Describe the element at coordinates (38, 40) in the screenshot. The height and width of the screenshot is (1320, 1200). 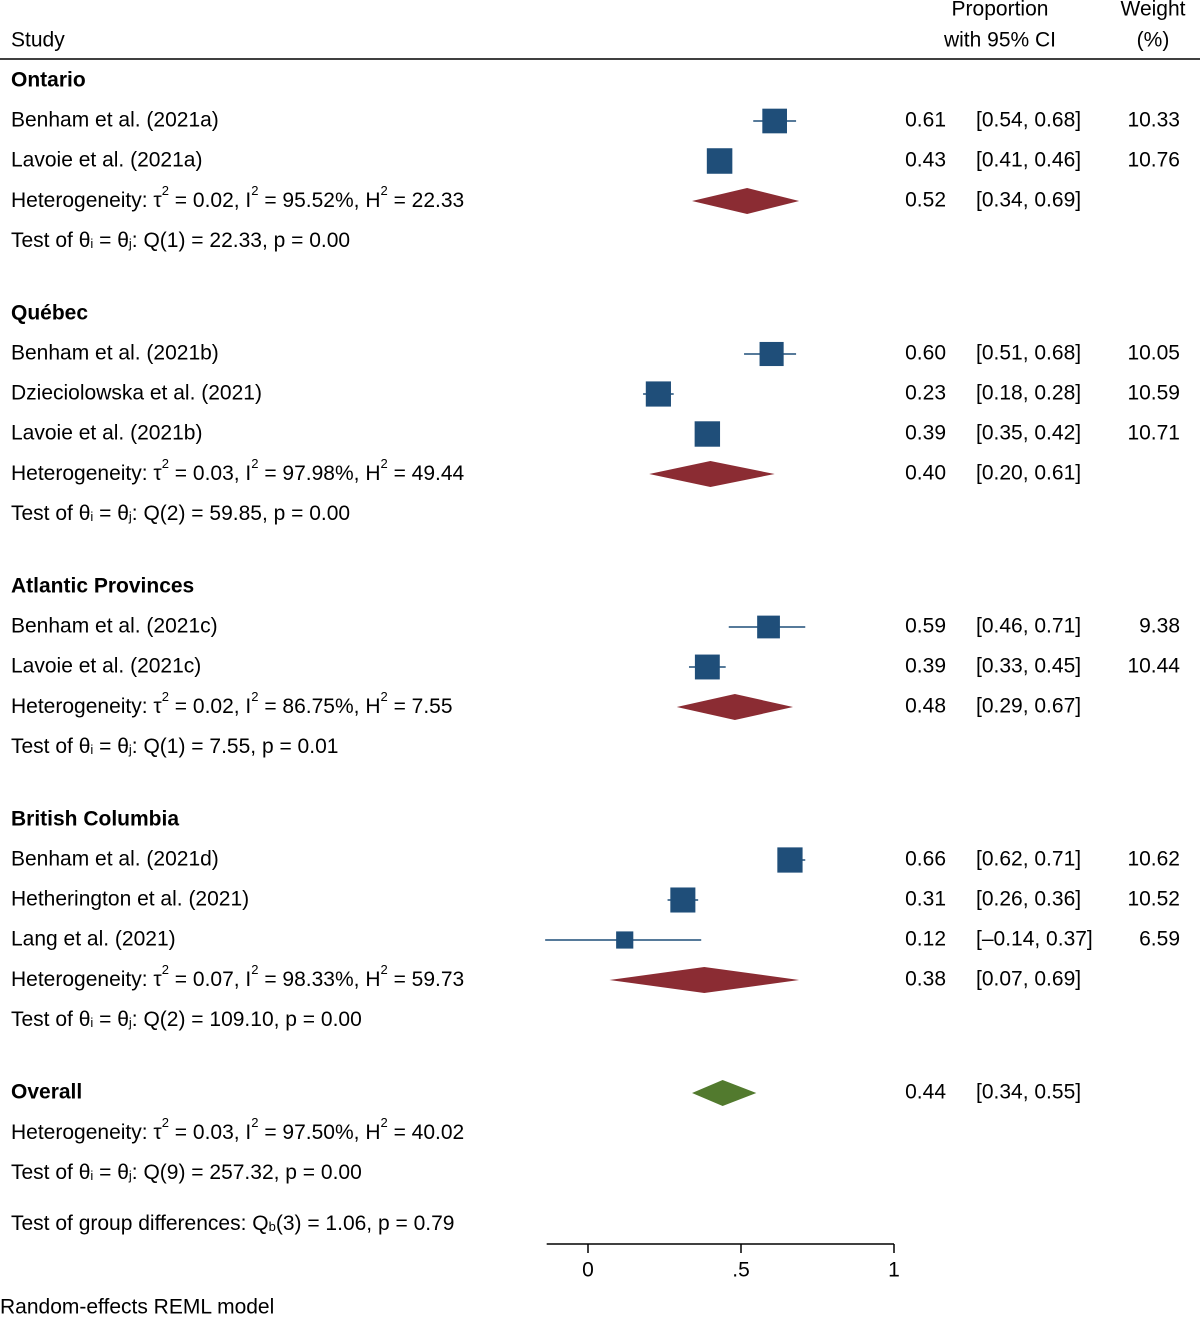
I see `column-header-study: Study` at that location.